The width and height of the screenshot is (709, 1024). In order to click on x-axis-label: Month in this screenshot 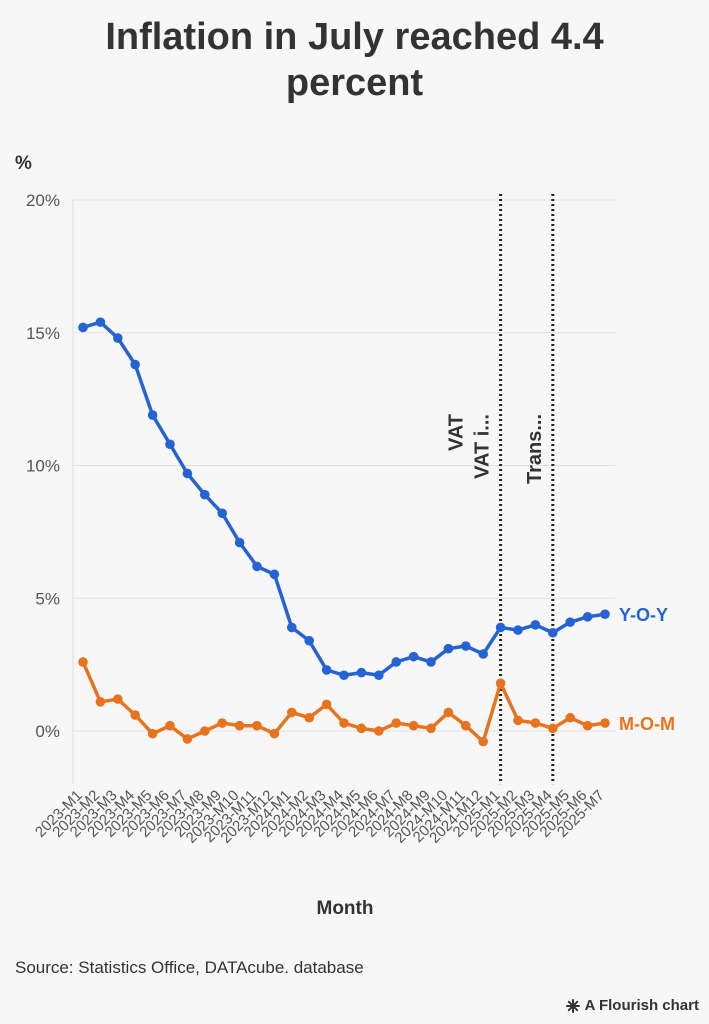, I will do `click(345, 908)`.